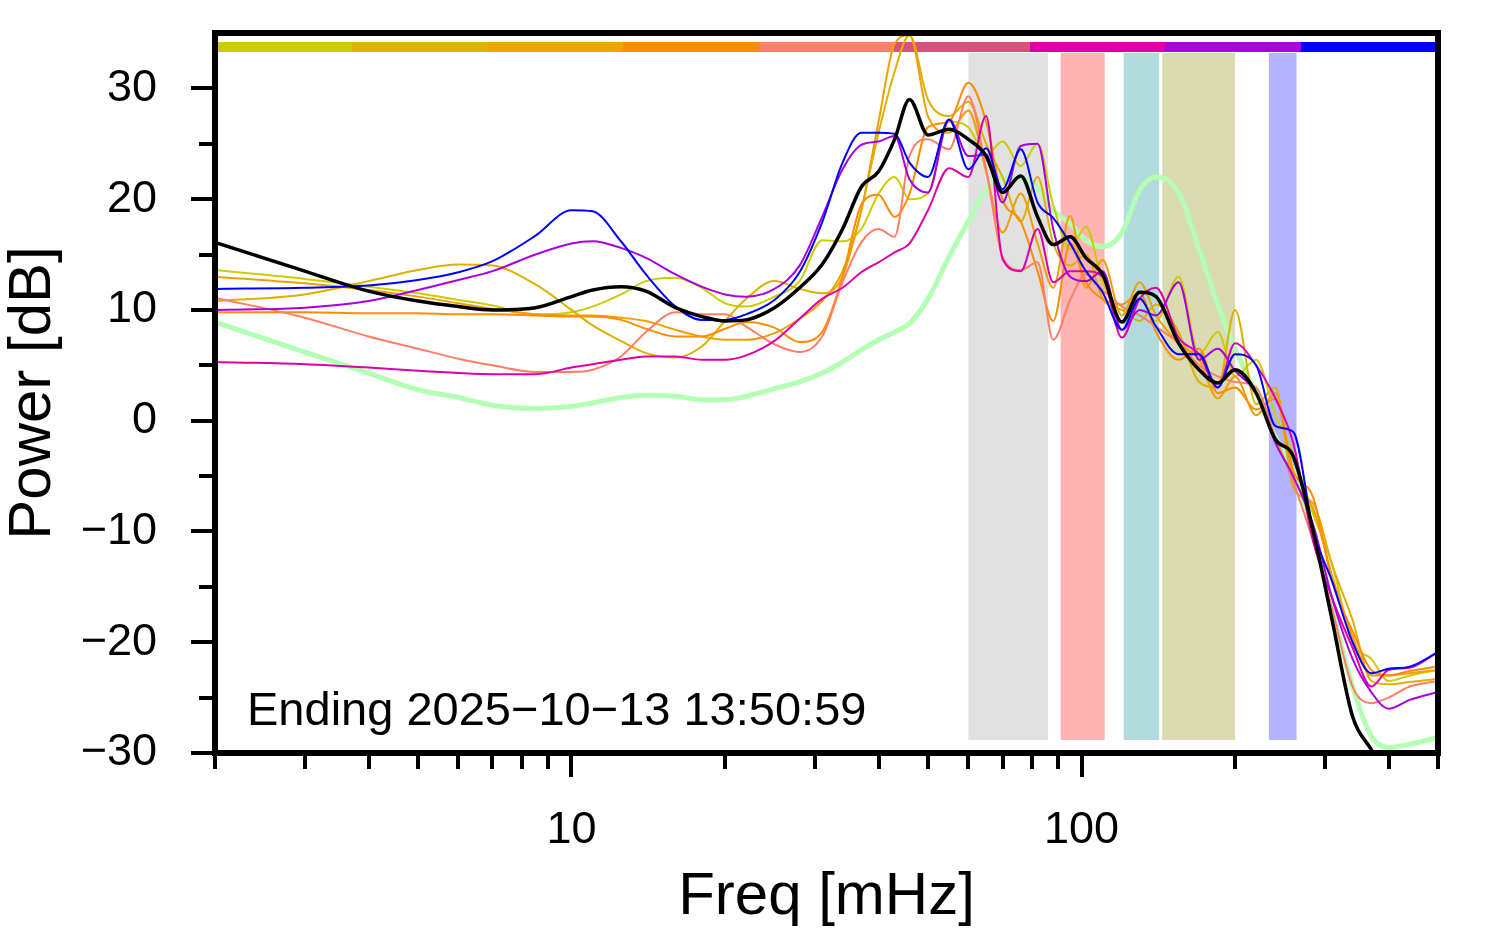 The image size is (1494, 952). I want to click on y-tick-label: −10, so click(118, 528).